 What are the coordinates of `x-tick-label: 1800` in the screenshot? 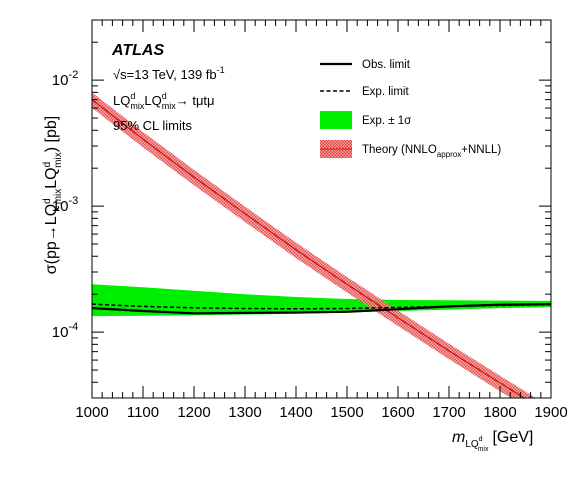 It's located at (499, 412).